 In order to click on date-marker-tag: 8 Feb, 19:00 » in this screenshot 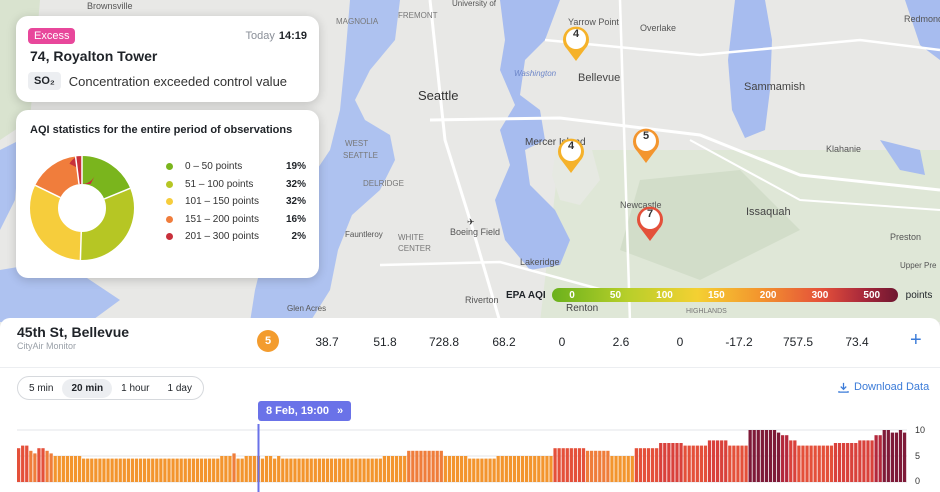, I will do `click(305, 411)`.